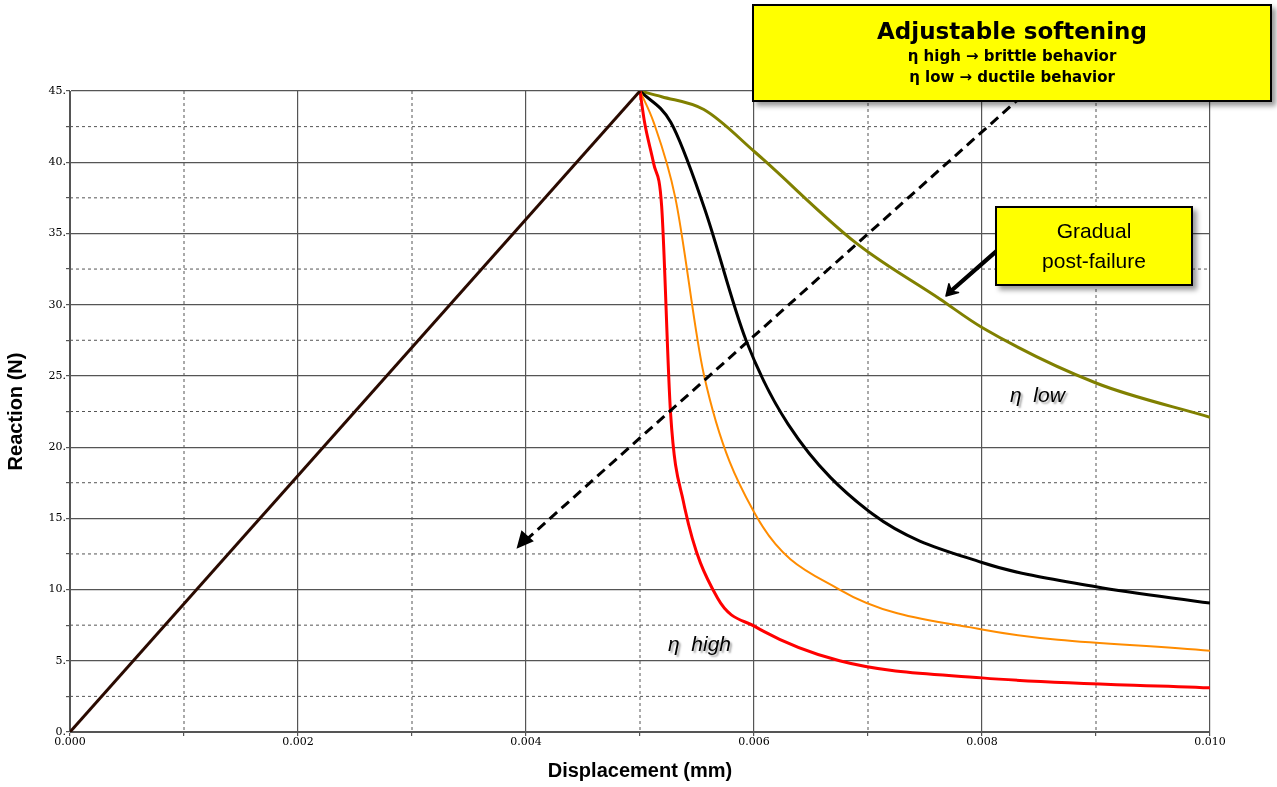 This screenshot has height=787, width=1277. I want to click on annotation: η low, so click(1037, 395).